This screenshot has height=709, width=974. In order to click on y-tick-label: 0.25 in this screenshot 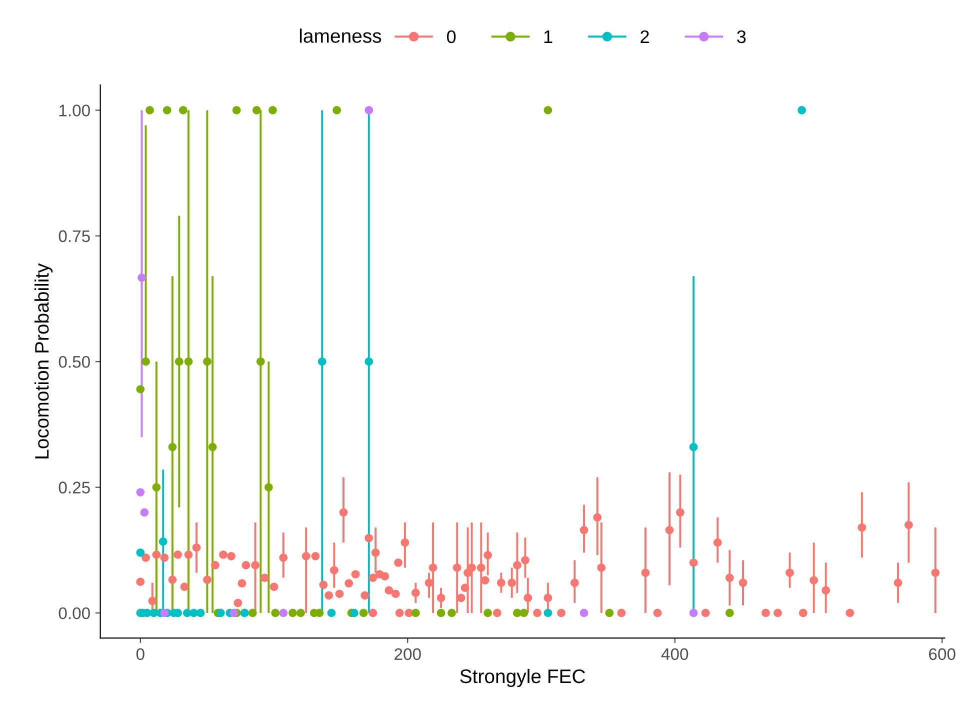, I will do `click(74, 488)`.